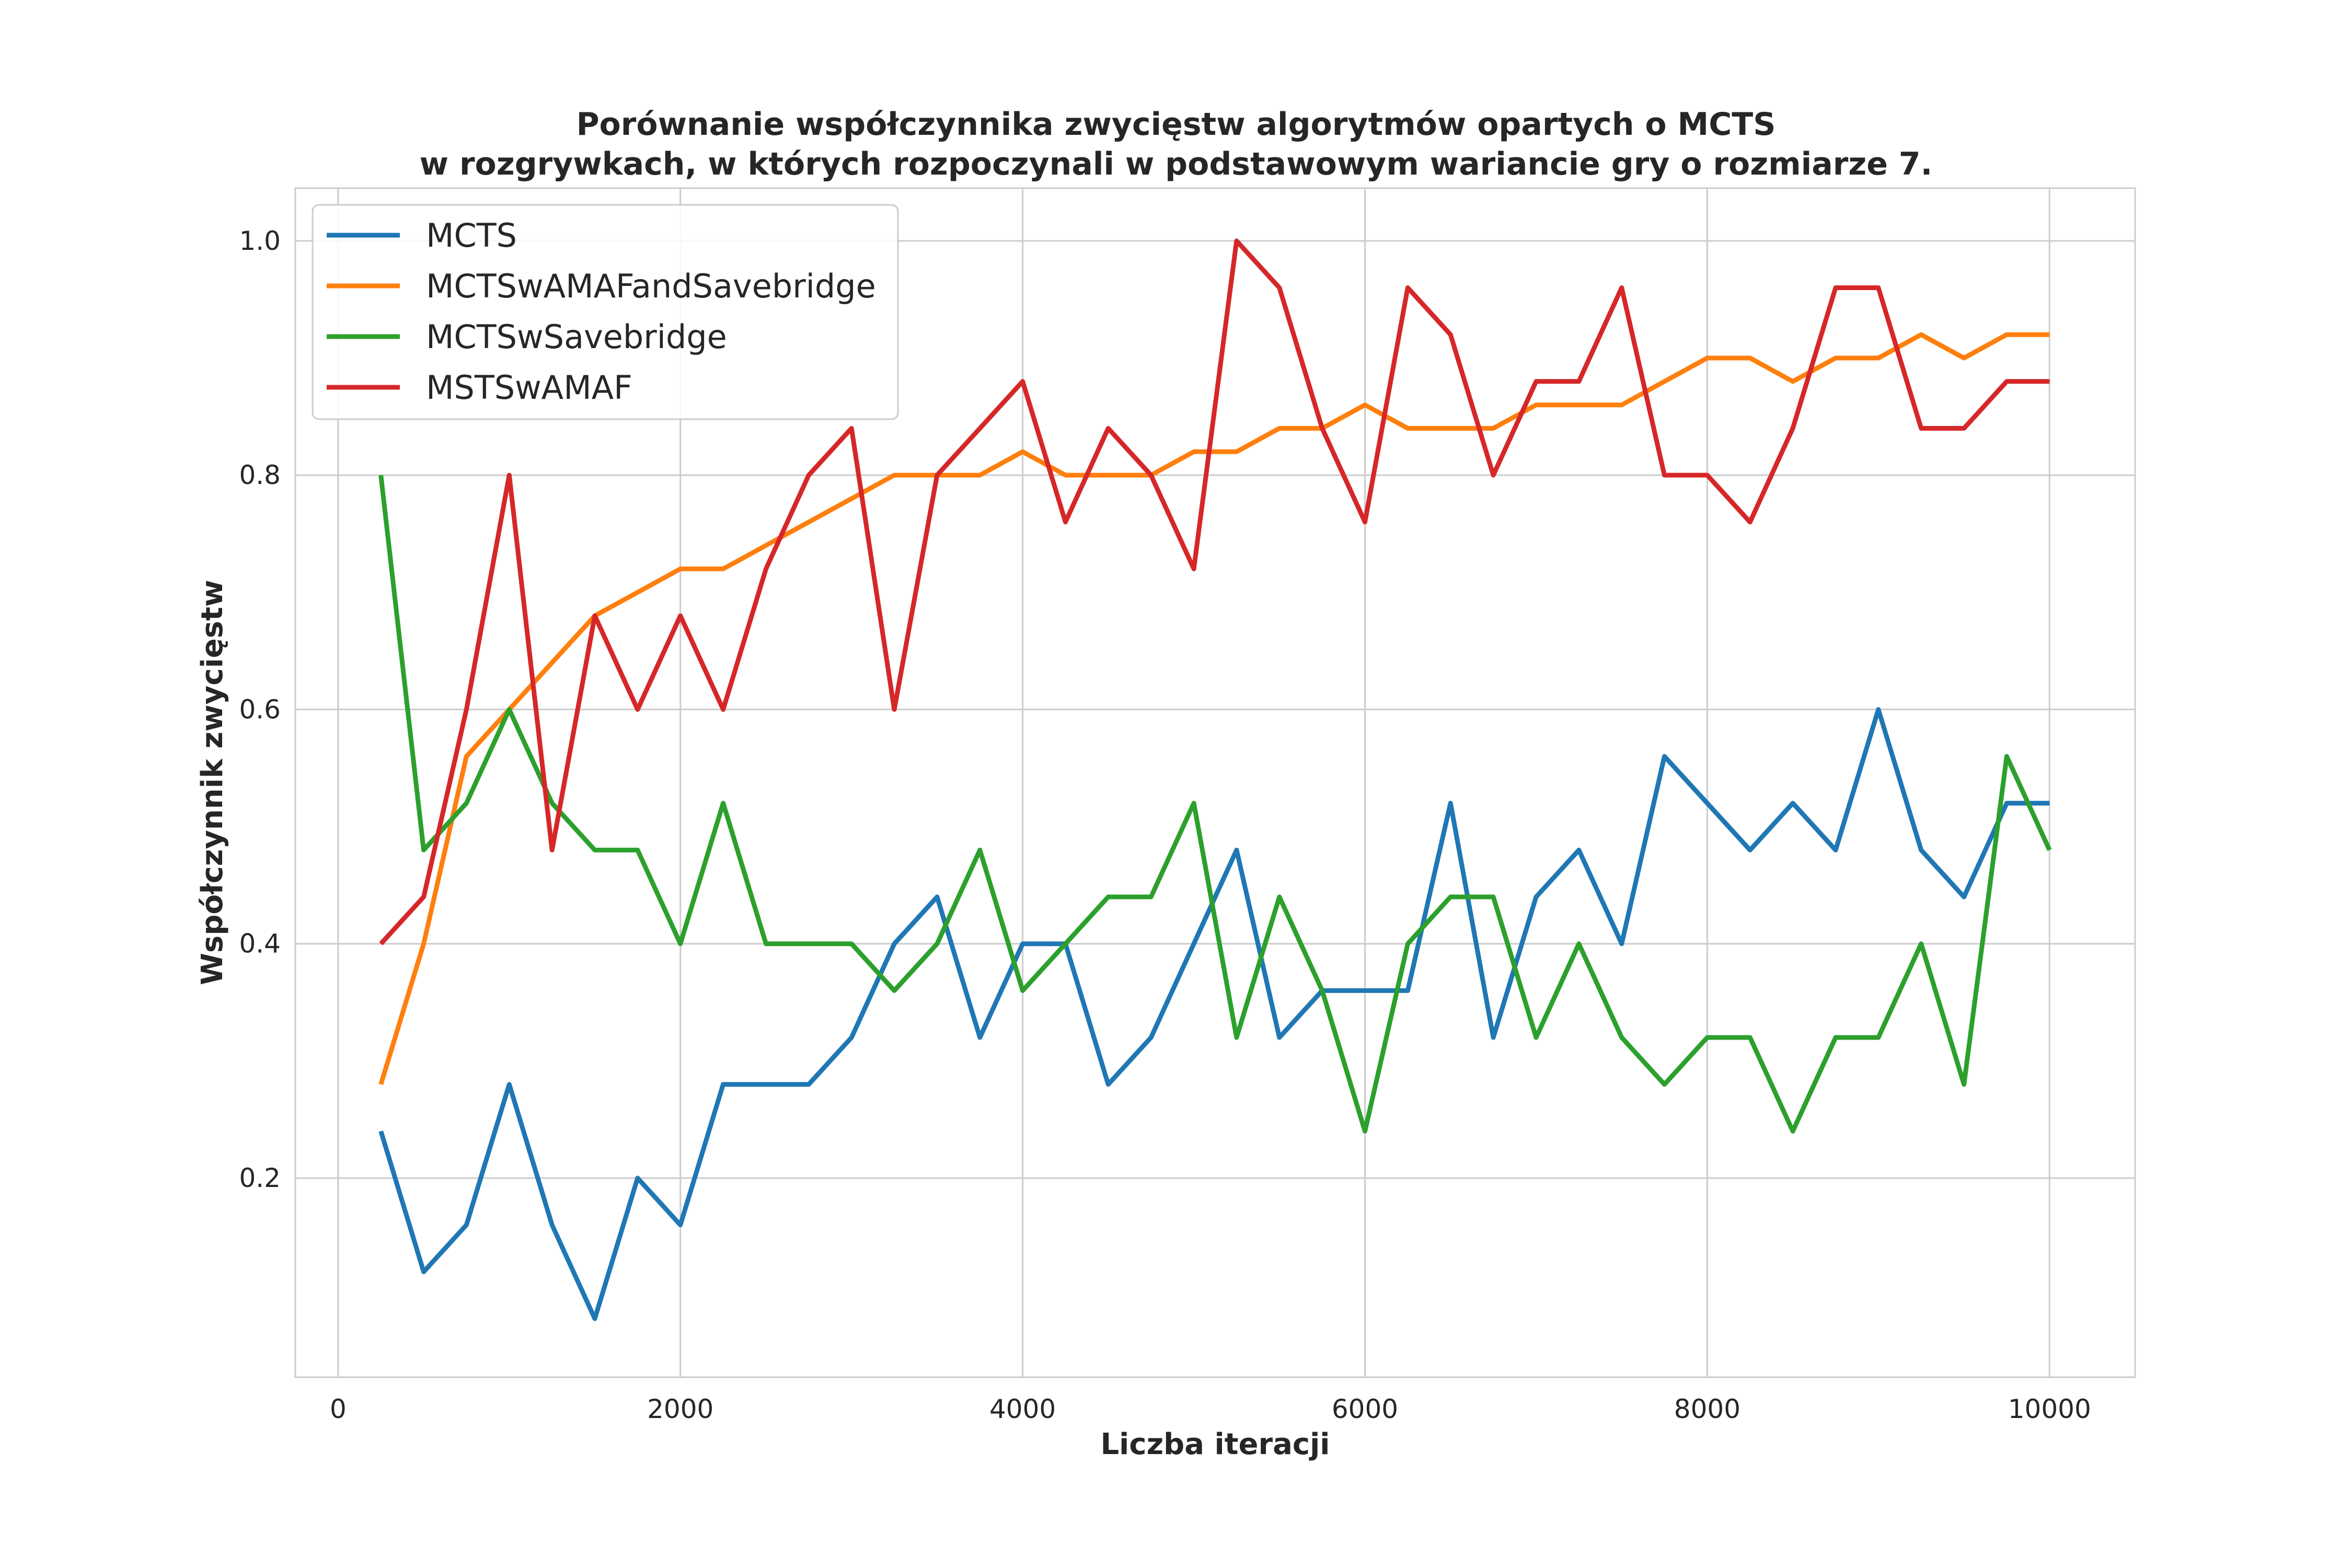  I want to click on x-tick-label: 0, so click(338, 1409).